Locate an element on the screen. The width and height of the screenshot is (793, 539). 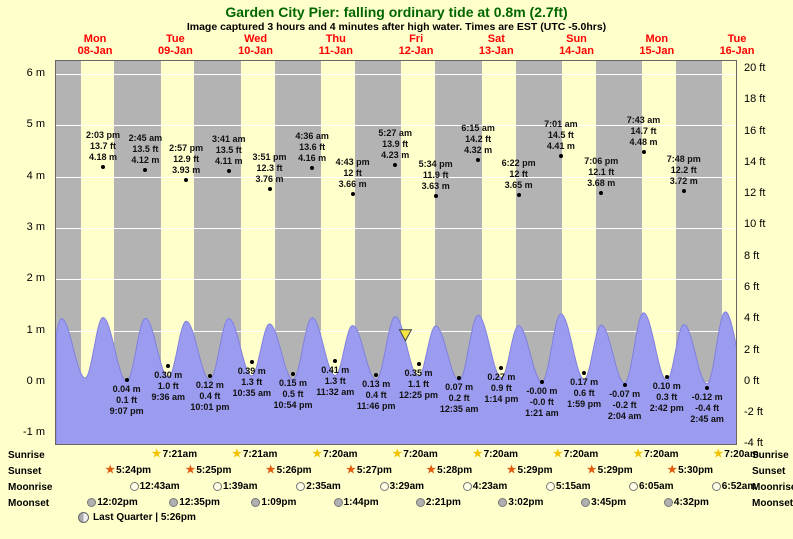
low-tide-label: -0.00 m -0.0 ft 1:21 am is located at coordinates (542, 401).